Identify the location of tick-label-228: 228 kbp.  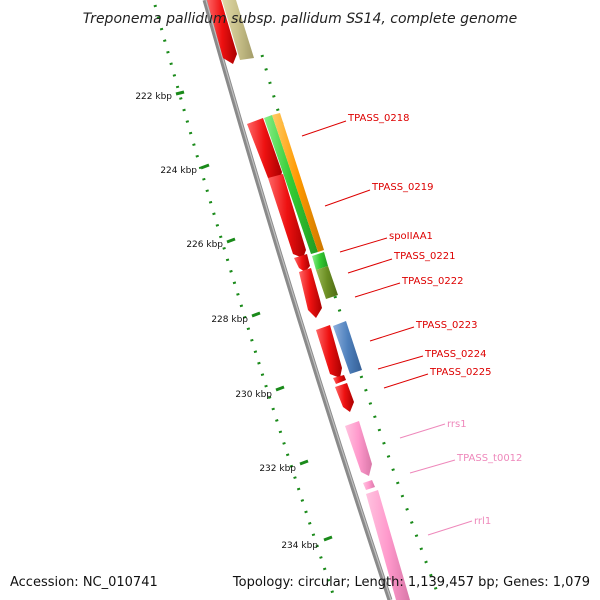
(229, 320).